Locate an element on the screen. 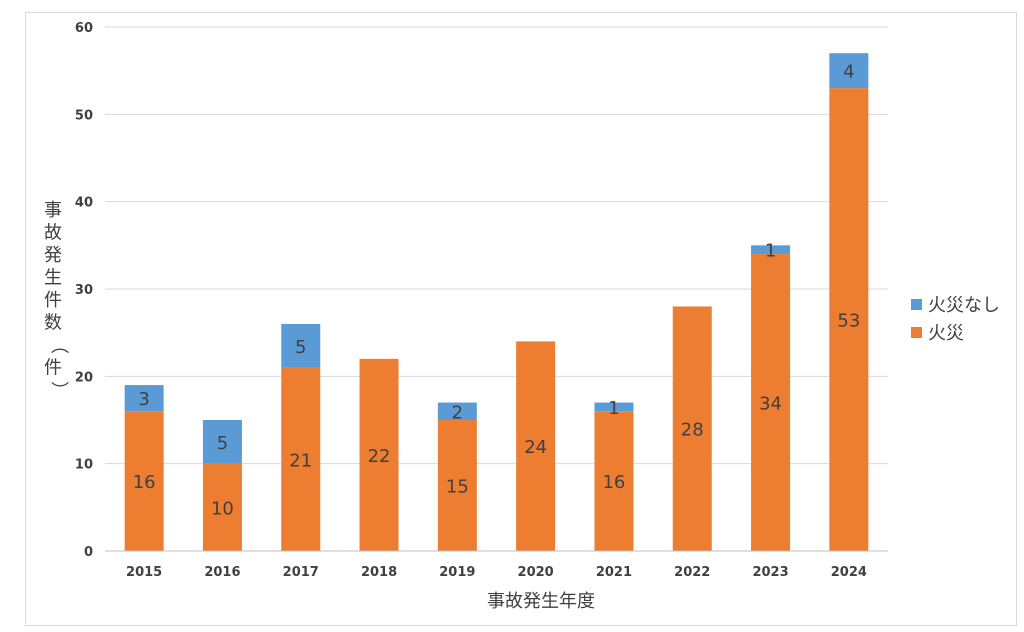  y-tick-label: 40 is located at coordinates (84, 203).